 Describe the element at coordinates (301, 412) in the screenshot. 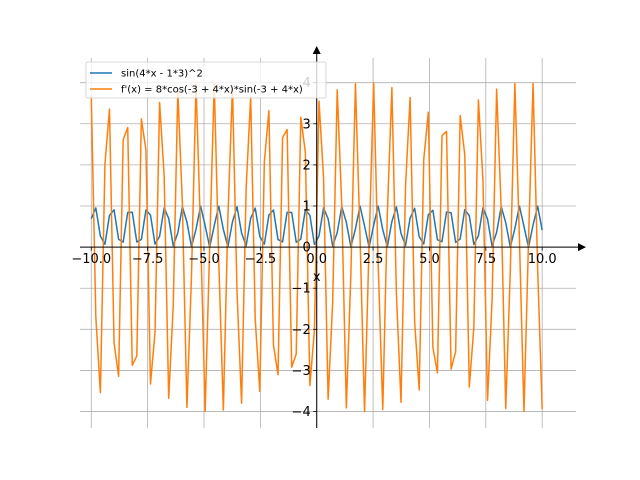

I see `y-tick-label: −4` at that location.